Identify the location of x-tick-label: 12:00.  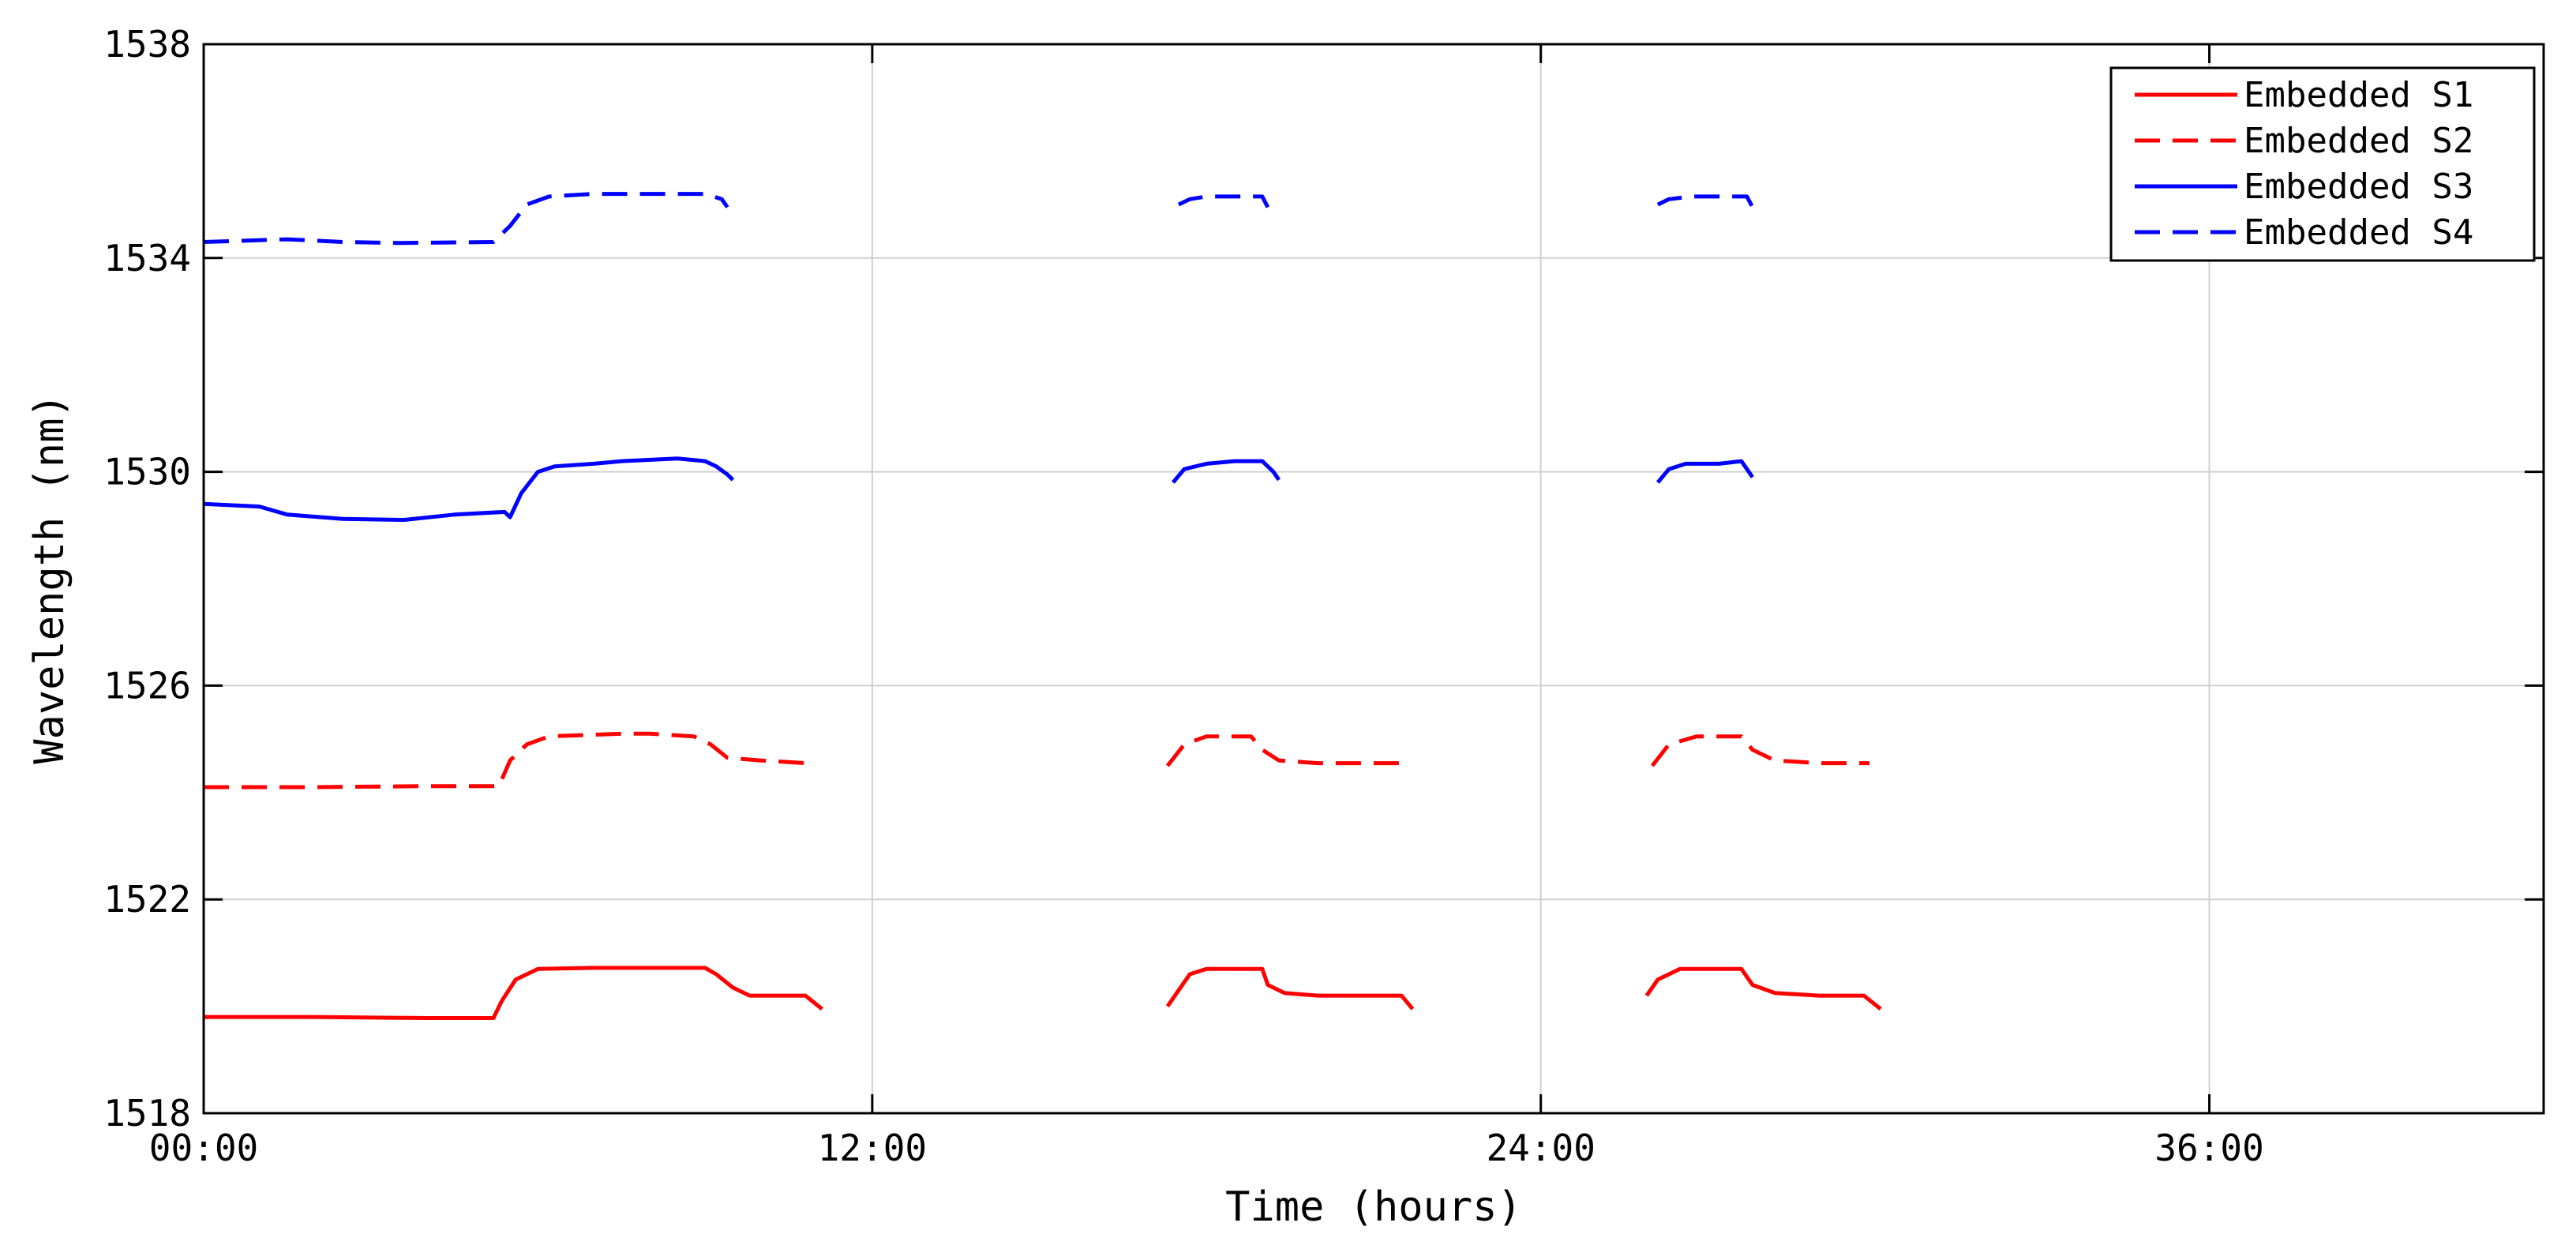
(872, 1148).